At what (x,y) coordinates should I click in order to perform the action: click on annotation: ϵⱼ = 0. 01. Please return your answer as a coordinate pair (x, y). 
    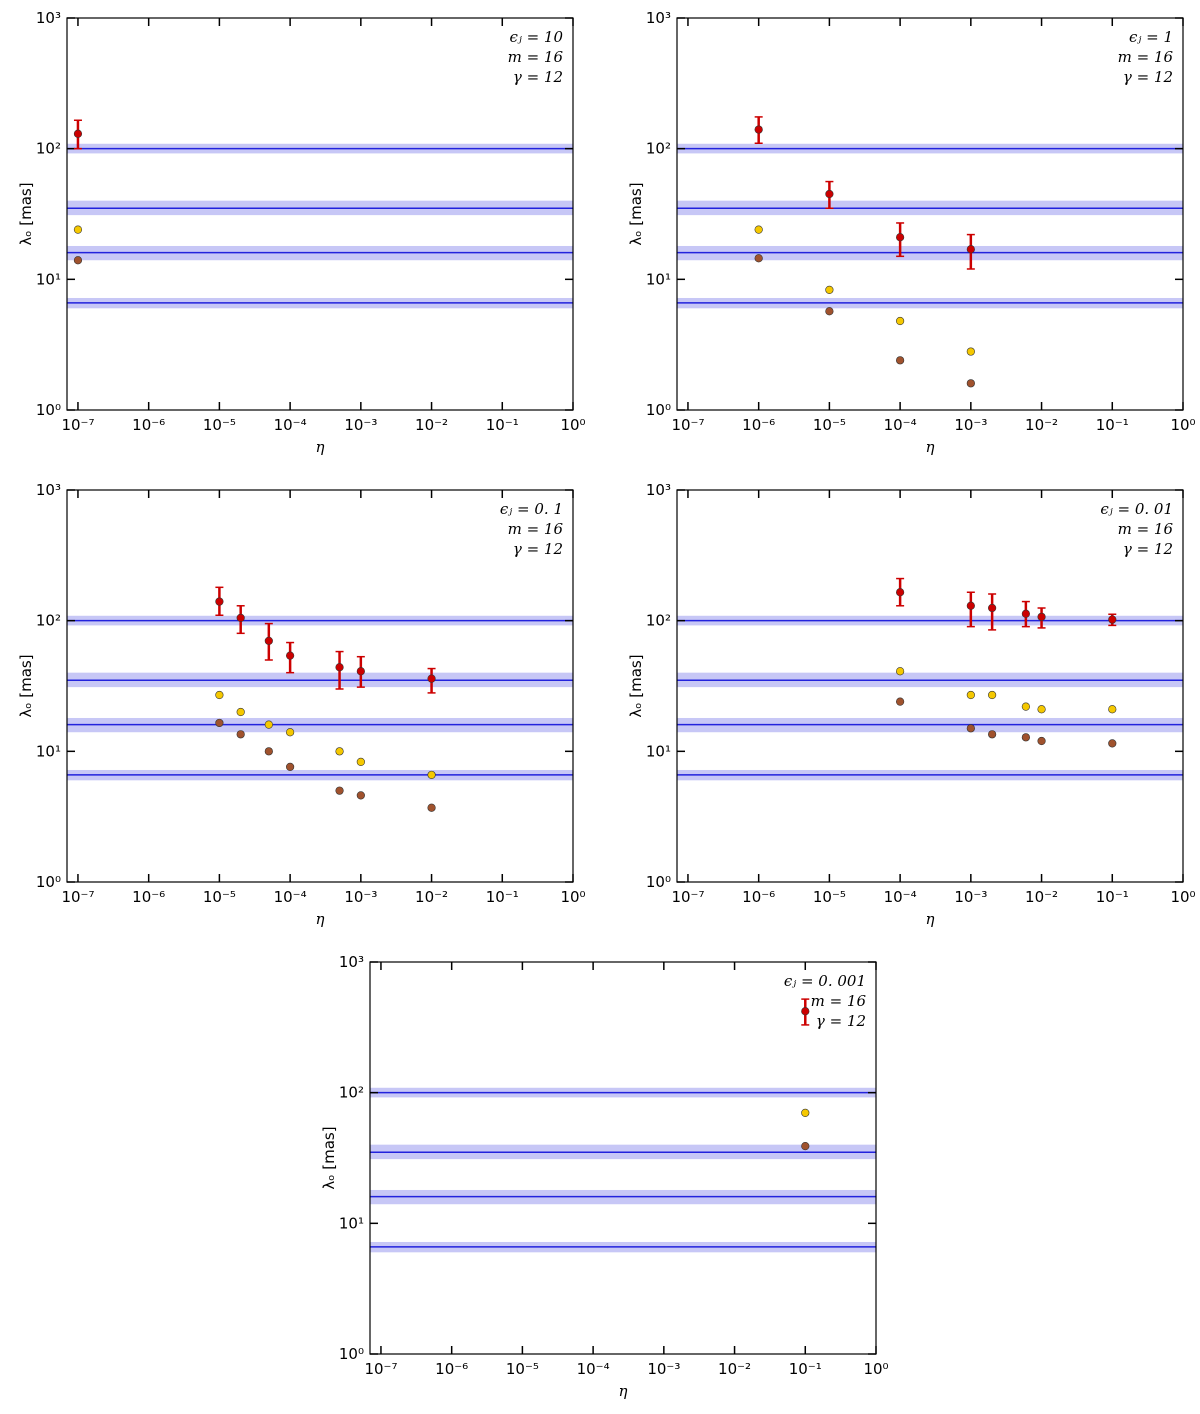
    Looking at the image, I should click on (1136, 509).